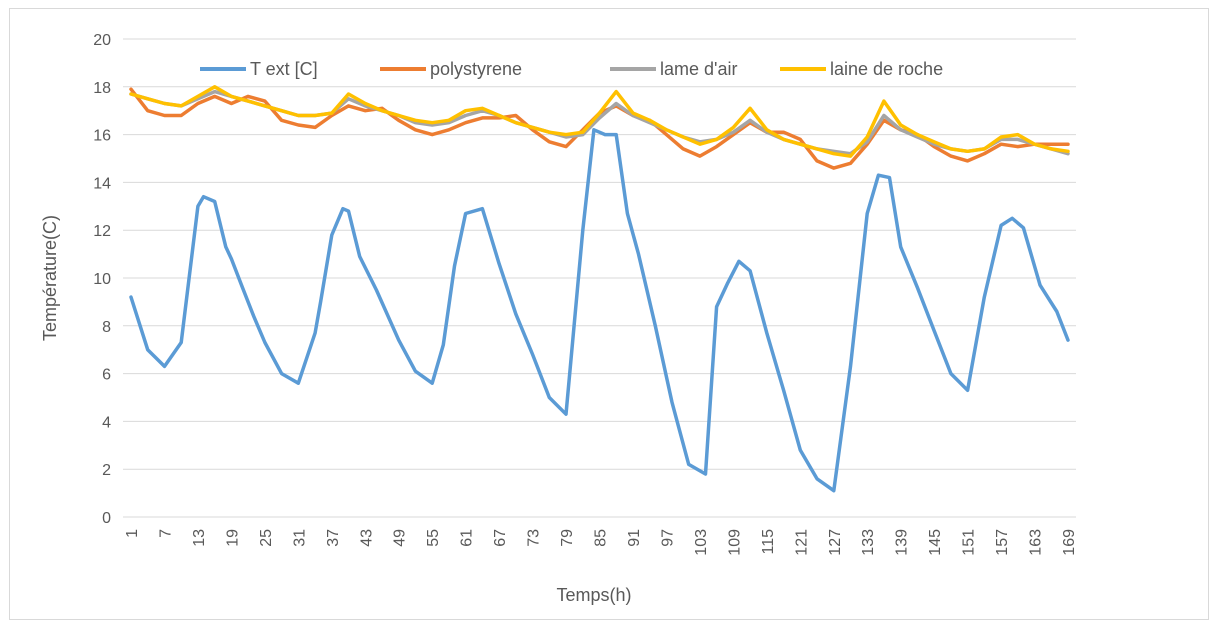  What do you see at coordinates (299, 538) in the screenshot?
I see `x-tick-label: 31` at bounding box center [299, 538].